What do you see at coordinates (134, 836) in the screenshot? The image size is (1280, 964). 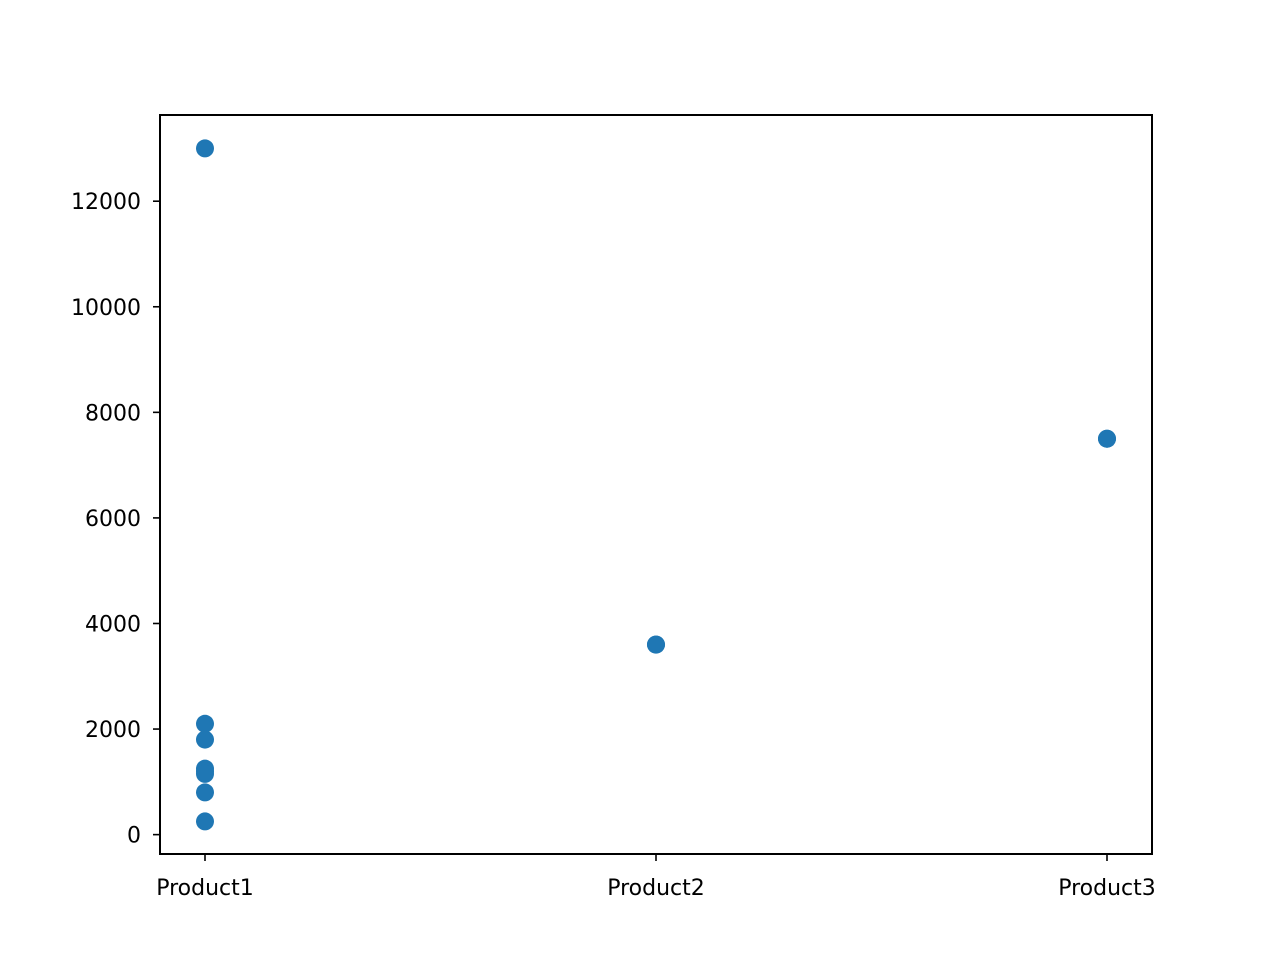 I see `y-tick-label: 0` at bounding box center [134, 836].